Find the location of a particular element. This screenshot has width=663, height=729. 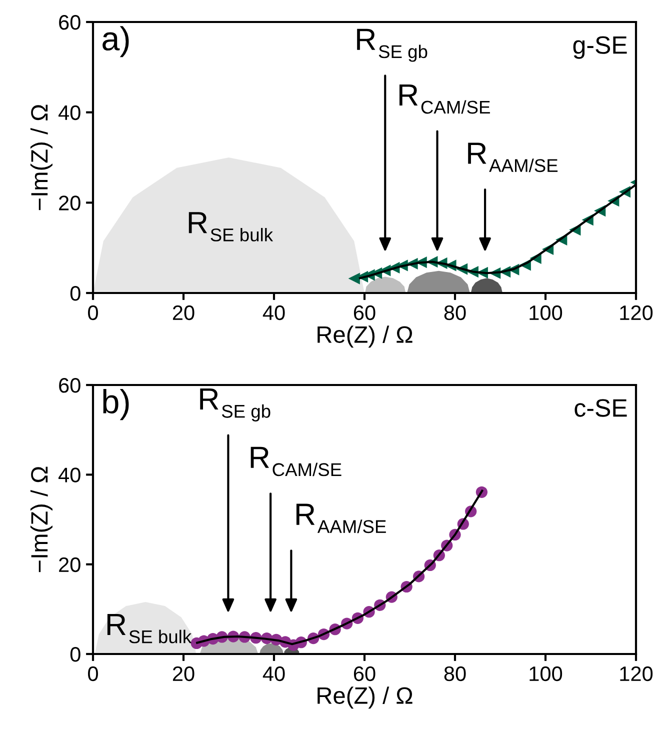

annotation: g-SE is located at coordinates (600, 47).